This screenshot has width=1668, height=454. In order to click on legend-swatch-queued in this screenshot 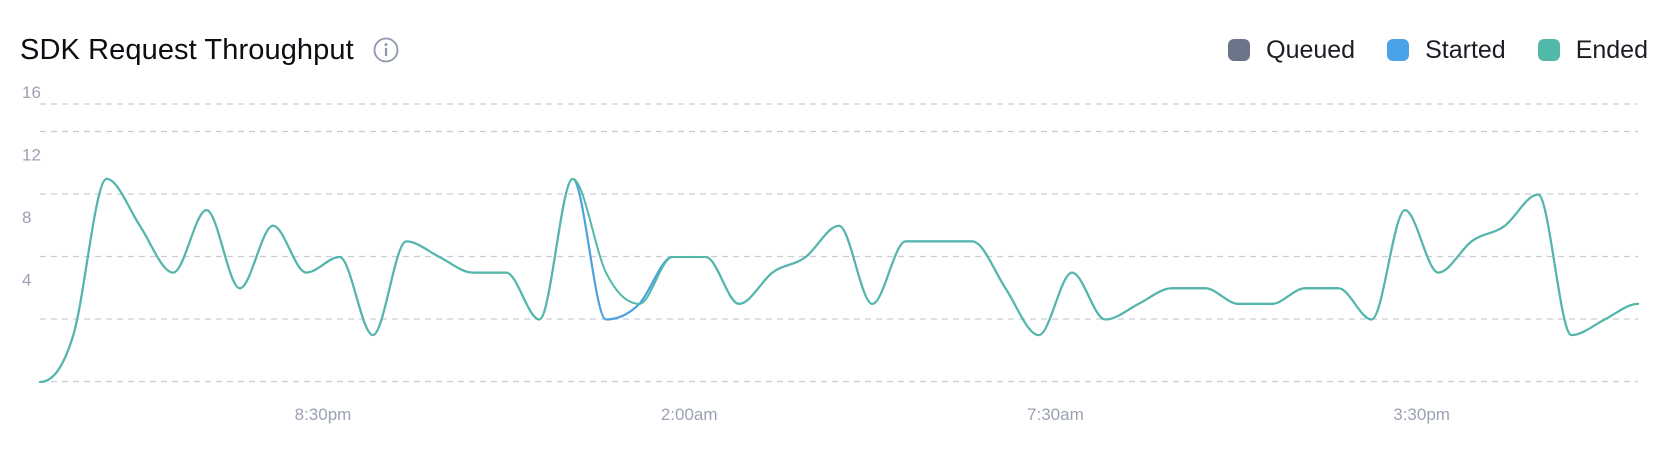, I will do `click(1239, 50)`.